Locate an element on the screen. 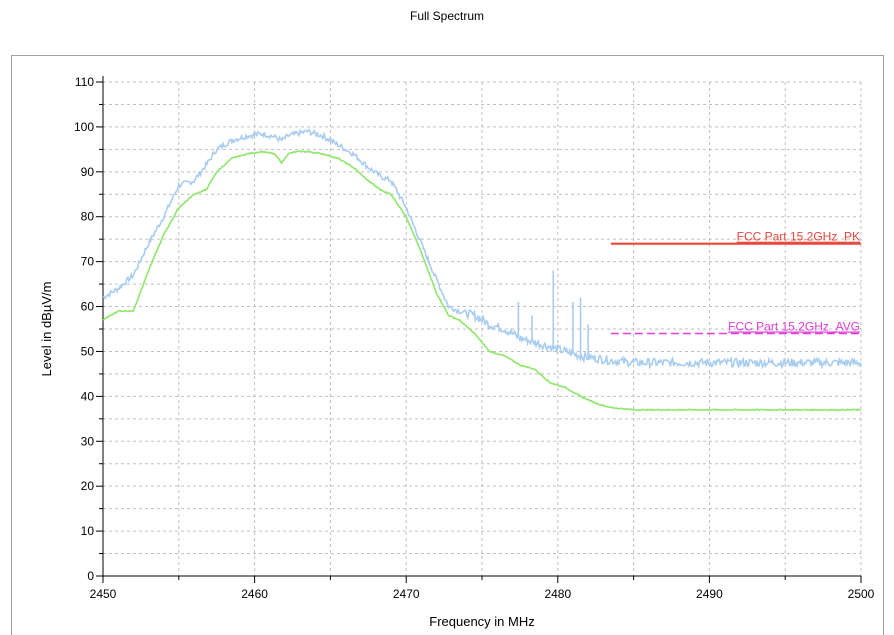 Image resolution: width=894 pixels, height=635 pixels. x-axis-label: Frequency in MHz is located at coordinates (481, 621).